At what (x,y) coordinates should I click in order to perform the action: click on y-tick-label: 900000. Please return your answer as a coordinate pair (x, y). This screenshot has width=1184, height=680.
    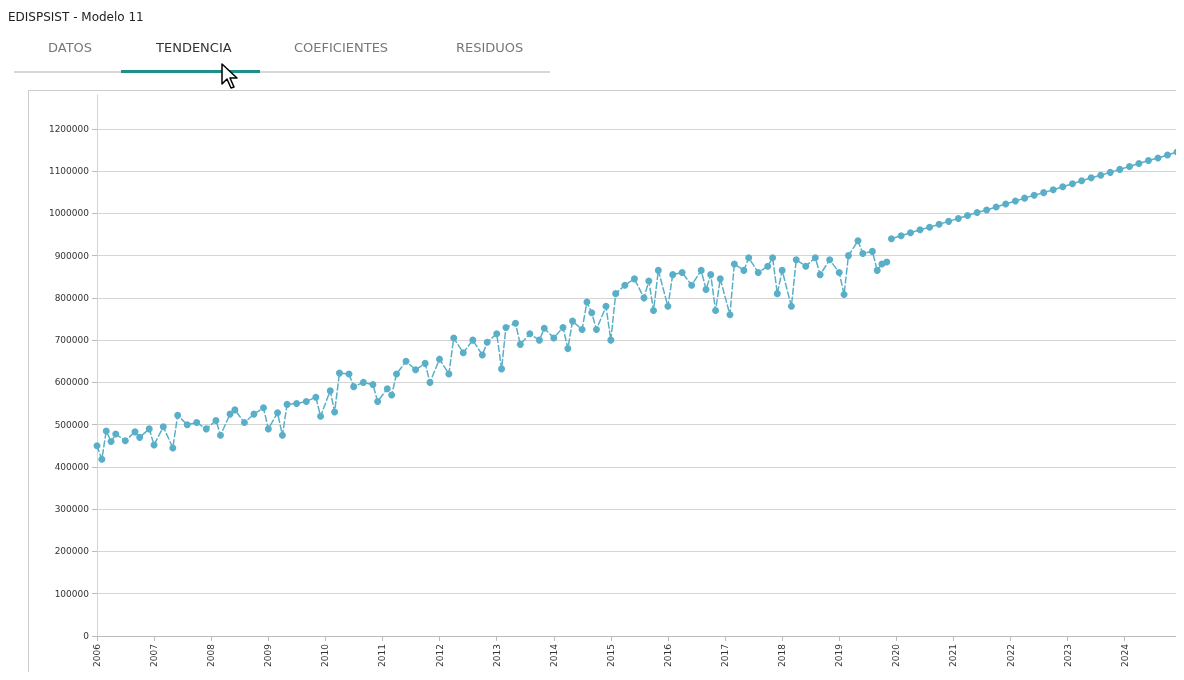
    Looking at the image, I should click on (72, 255).